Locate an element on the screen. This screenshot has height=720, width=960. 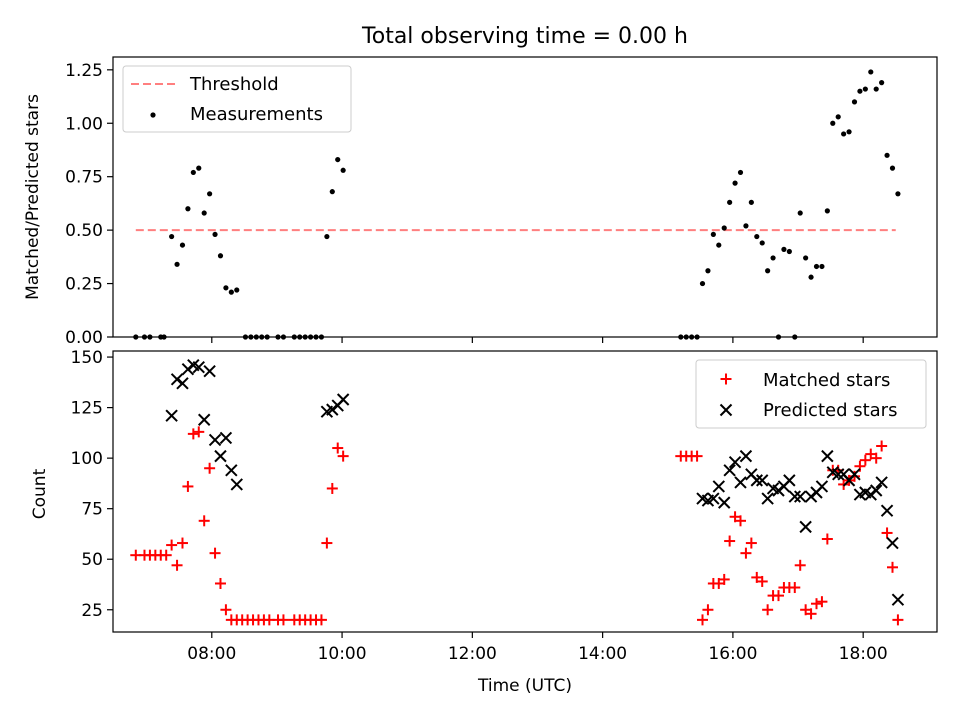
measurement-legend-marker is located at coordinates (153, 115).